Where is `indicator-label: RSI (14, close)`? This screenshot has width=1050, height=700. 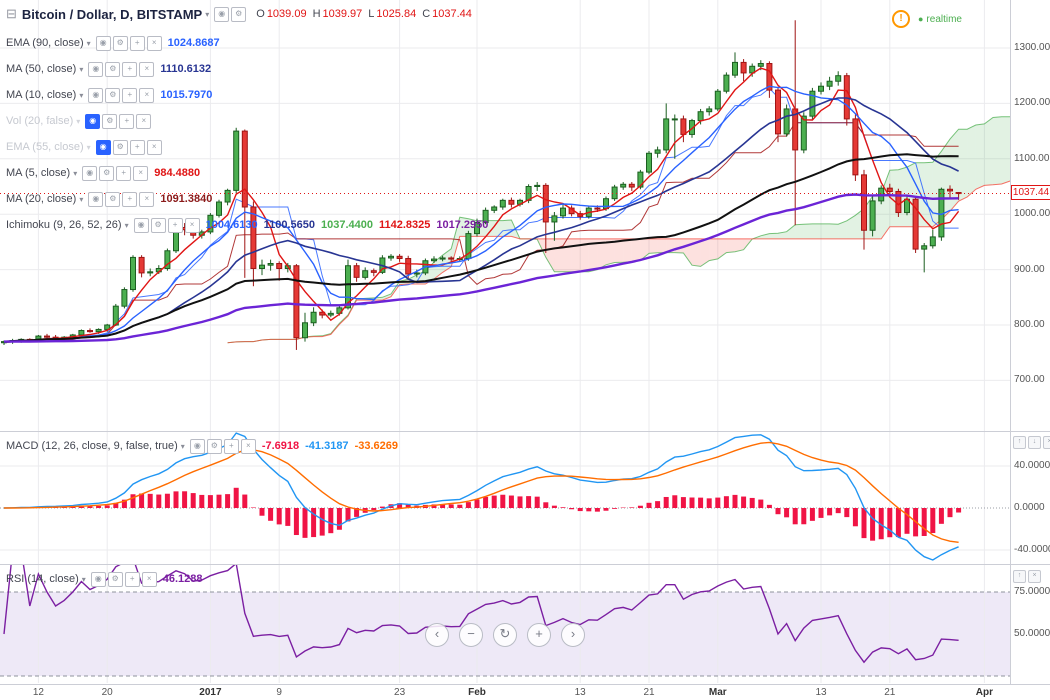 indicator-label: RSI (14, close) is located at coordinates (42, 579).